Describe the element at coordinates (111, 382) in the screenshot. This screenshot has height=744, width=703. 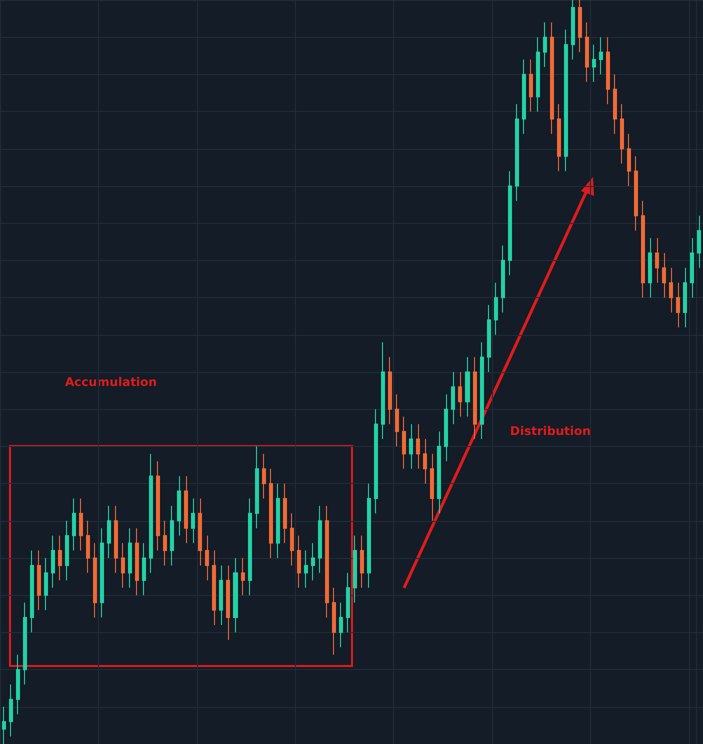
I see `annotation: Accumulation` at that location.